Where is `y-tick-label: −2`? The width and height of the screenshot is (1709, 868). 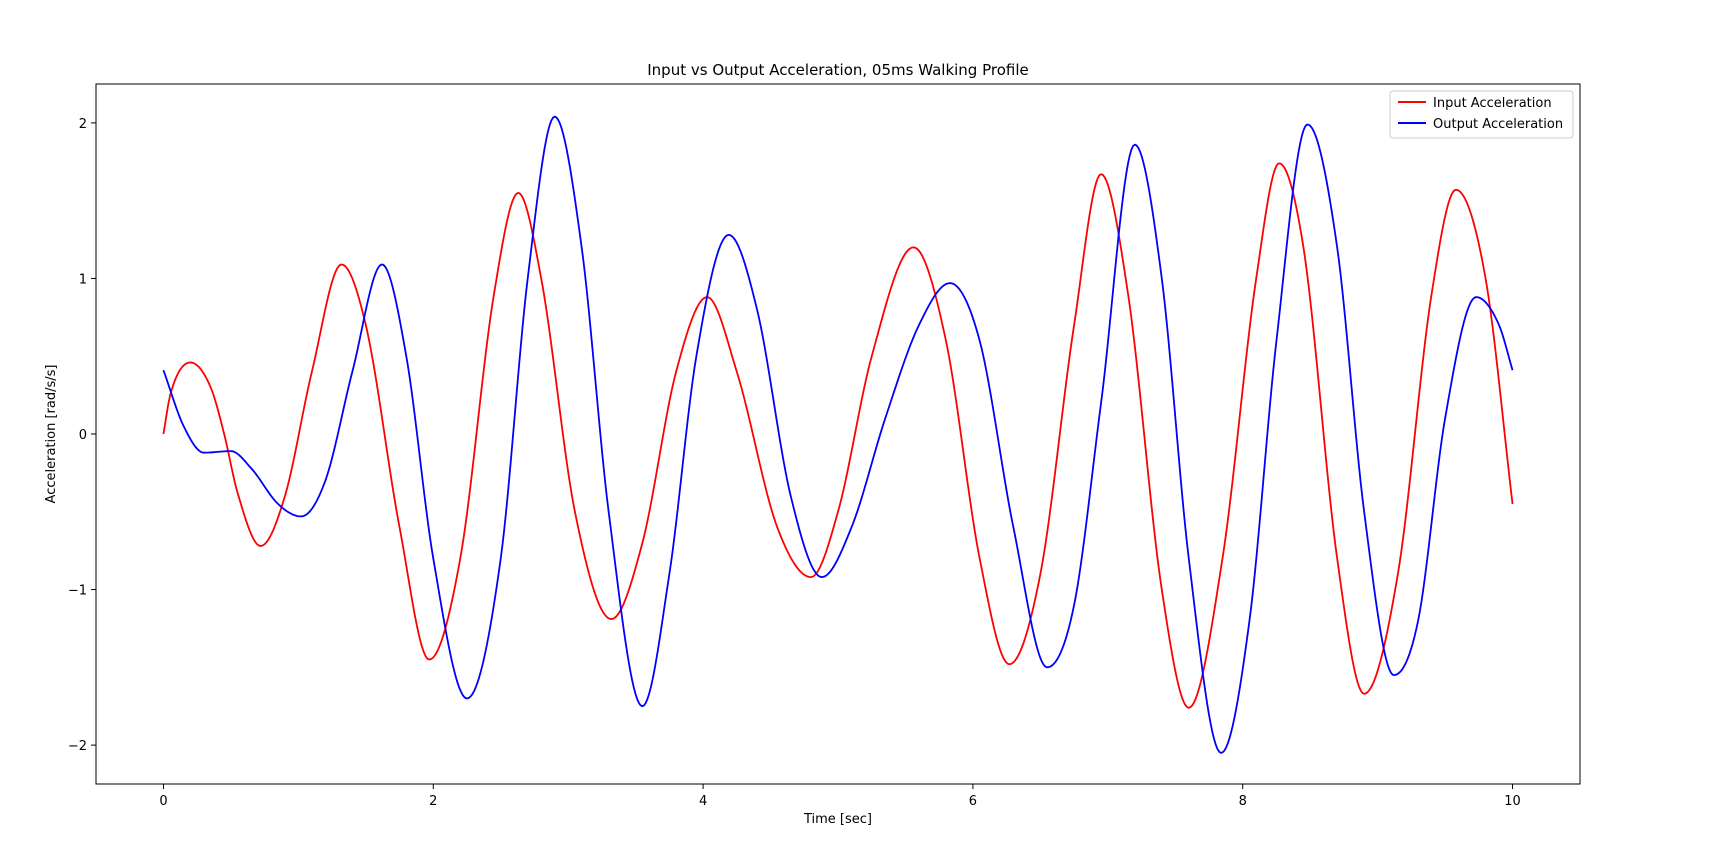 y-tick-label: −2 is located at coordinates (77, 746).